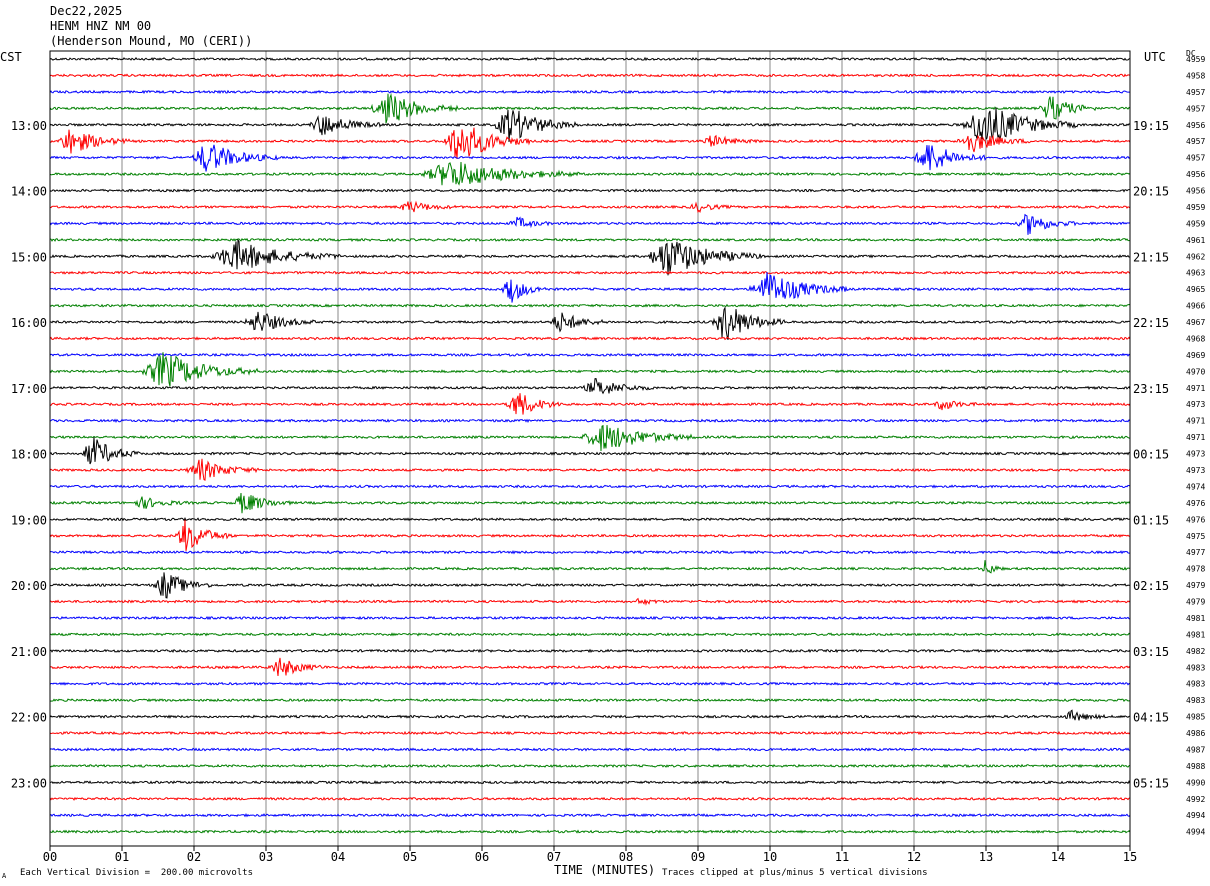  I want to click on dc-offset-label: 4958, so click(1195, 75).